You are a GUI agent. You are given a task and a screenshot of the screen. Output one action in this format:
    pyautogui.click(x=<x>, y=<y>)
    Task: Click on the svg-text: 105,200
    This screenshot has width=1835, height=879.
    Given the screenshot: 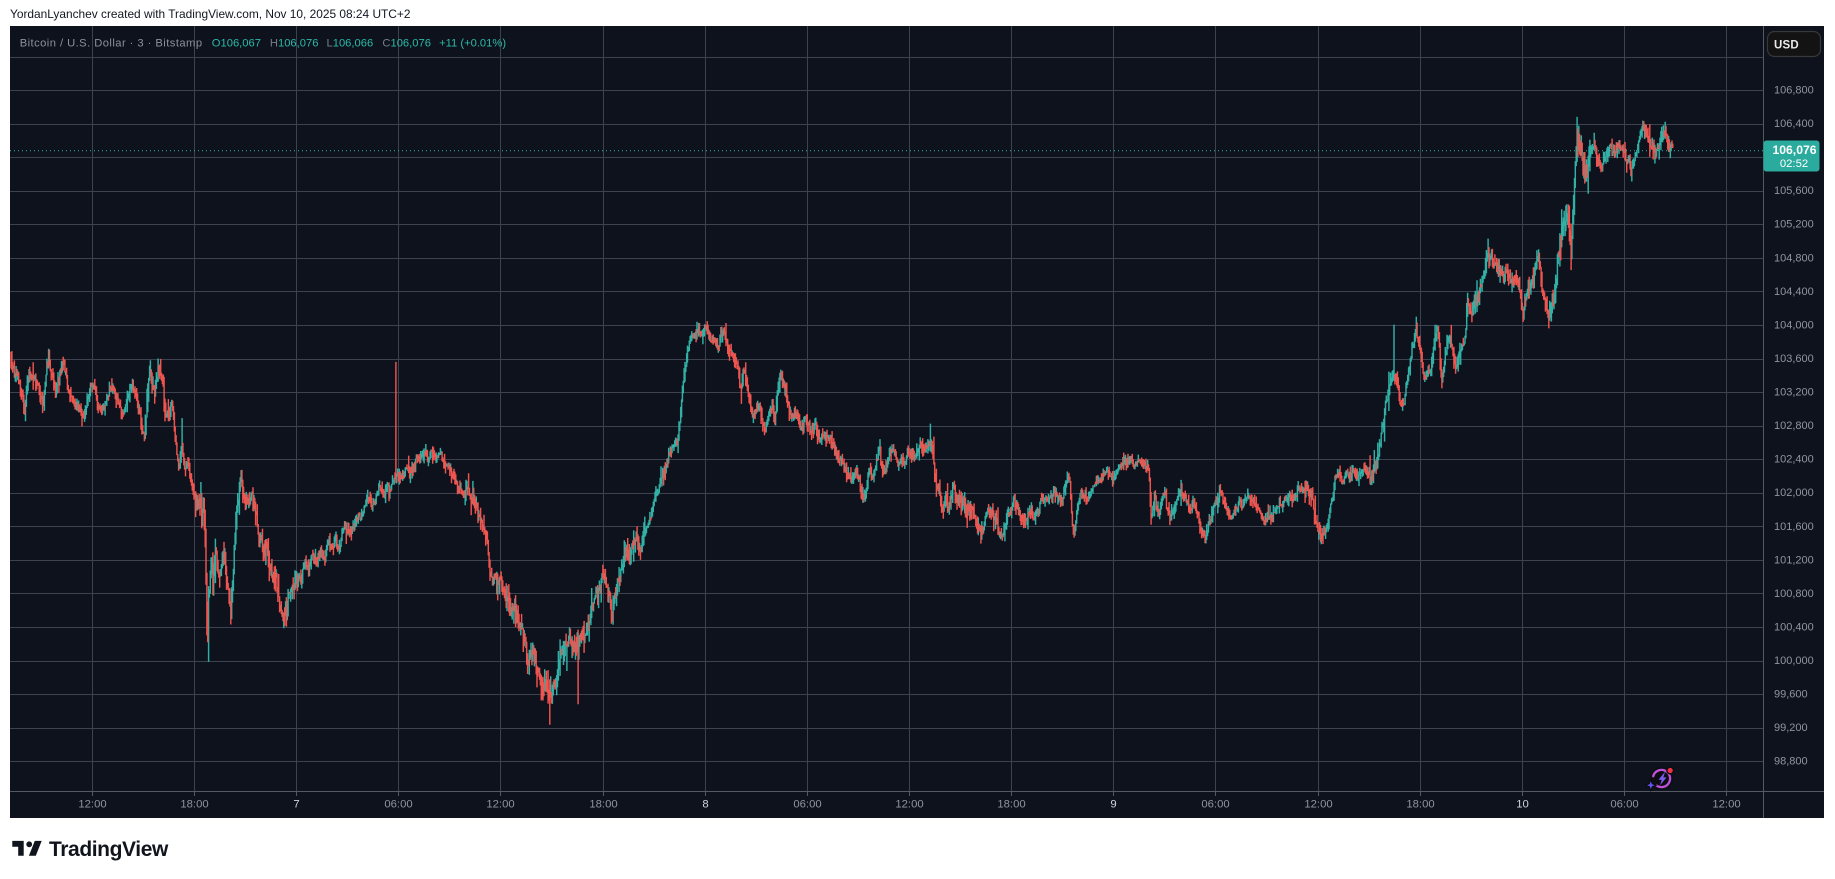 What is the action you would take?
    pyautogui.click(x=1794, y=225)
    